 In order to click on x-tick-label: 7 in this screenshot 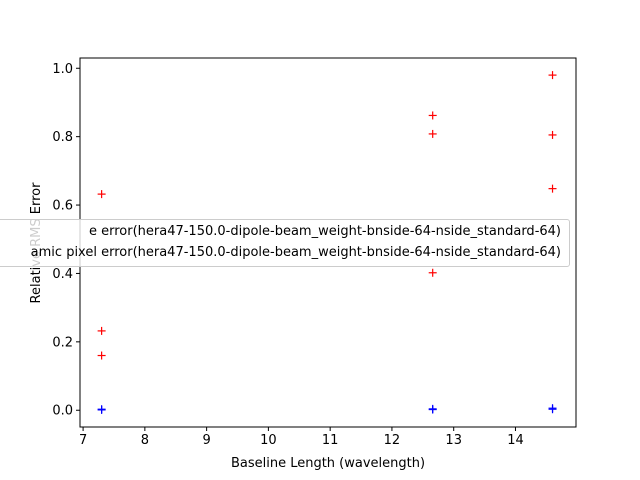, I will do `click(83, 440)`.